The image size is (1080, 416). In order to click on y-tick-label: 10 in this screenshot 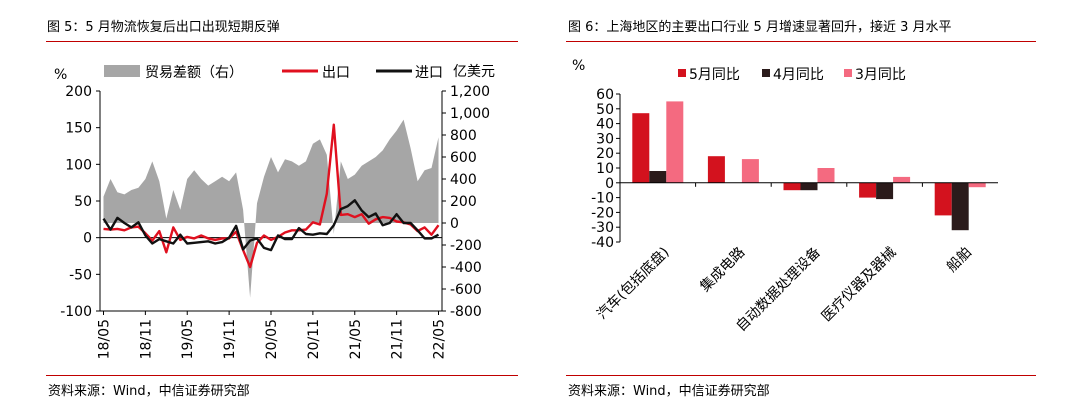, I will do `click(605, 169)`.